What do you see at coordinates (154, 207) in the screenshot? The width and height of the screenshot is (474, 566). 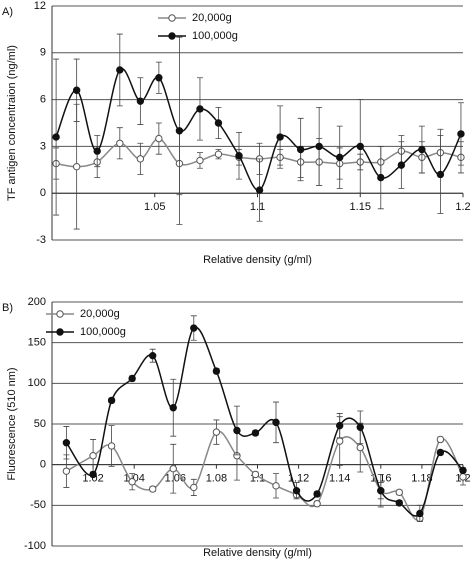 I see `x-tick-label: 1.05` at bounding box center [154, 207].